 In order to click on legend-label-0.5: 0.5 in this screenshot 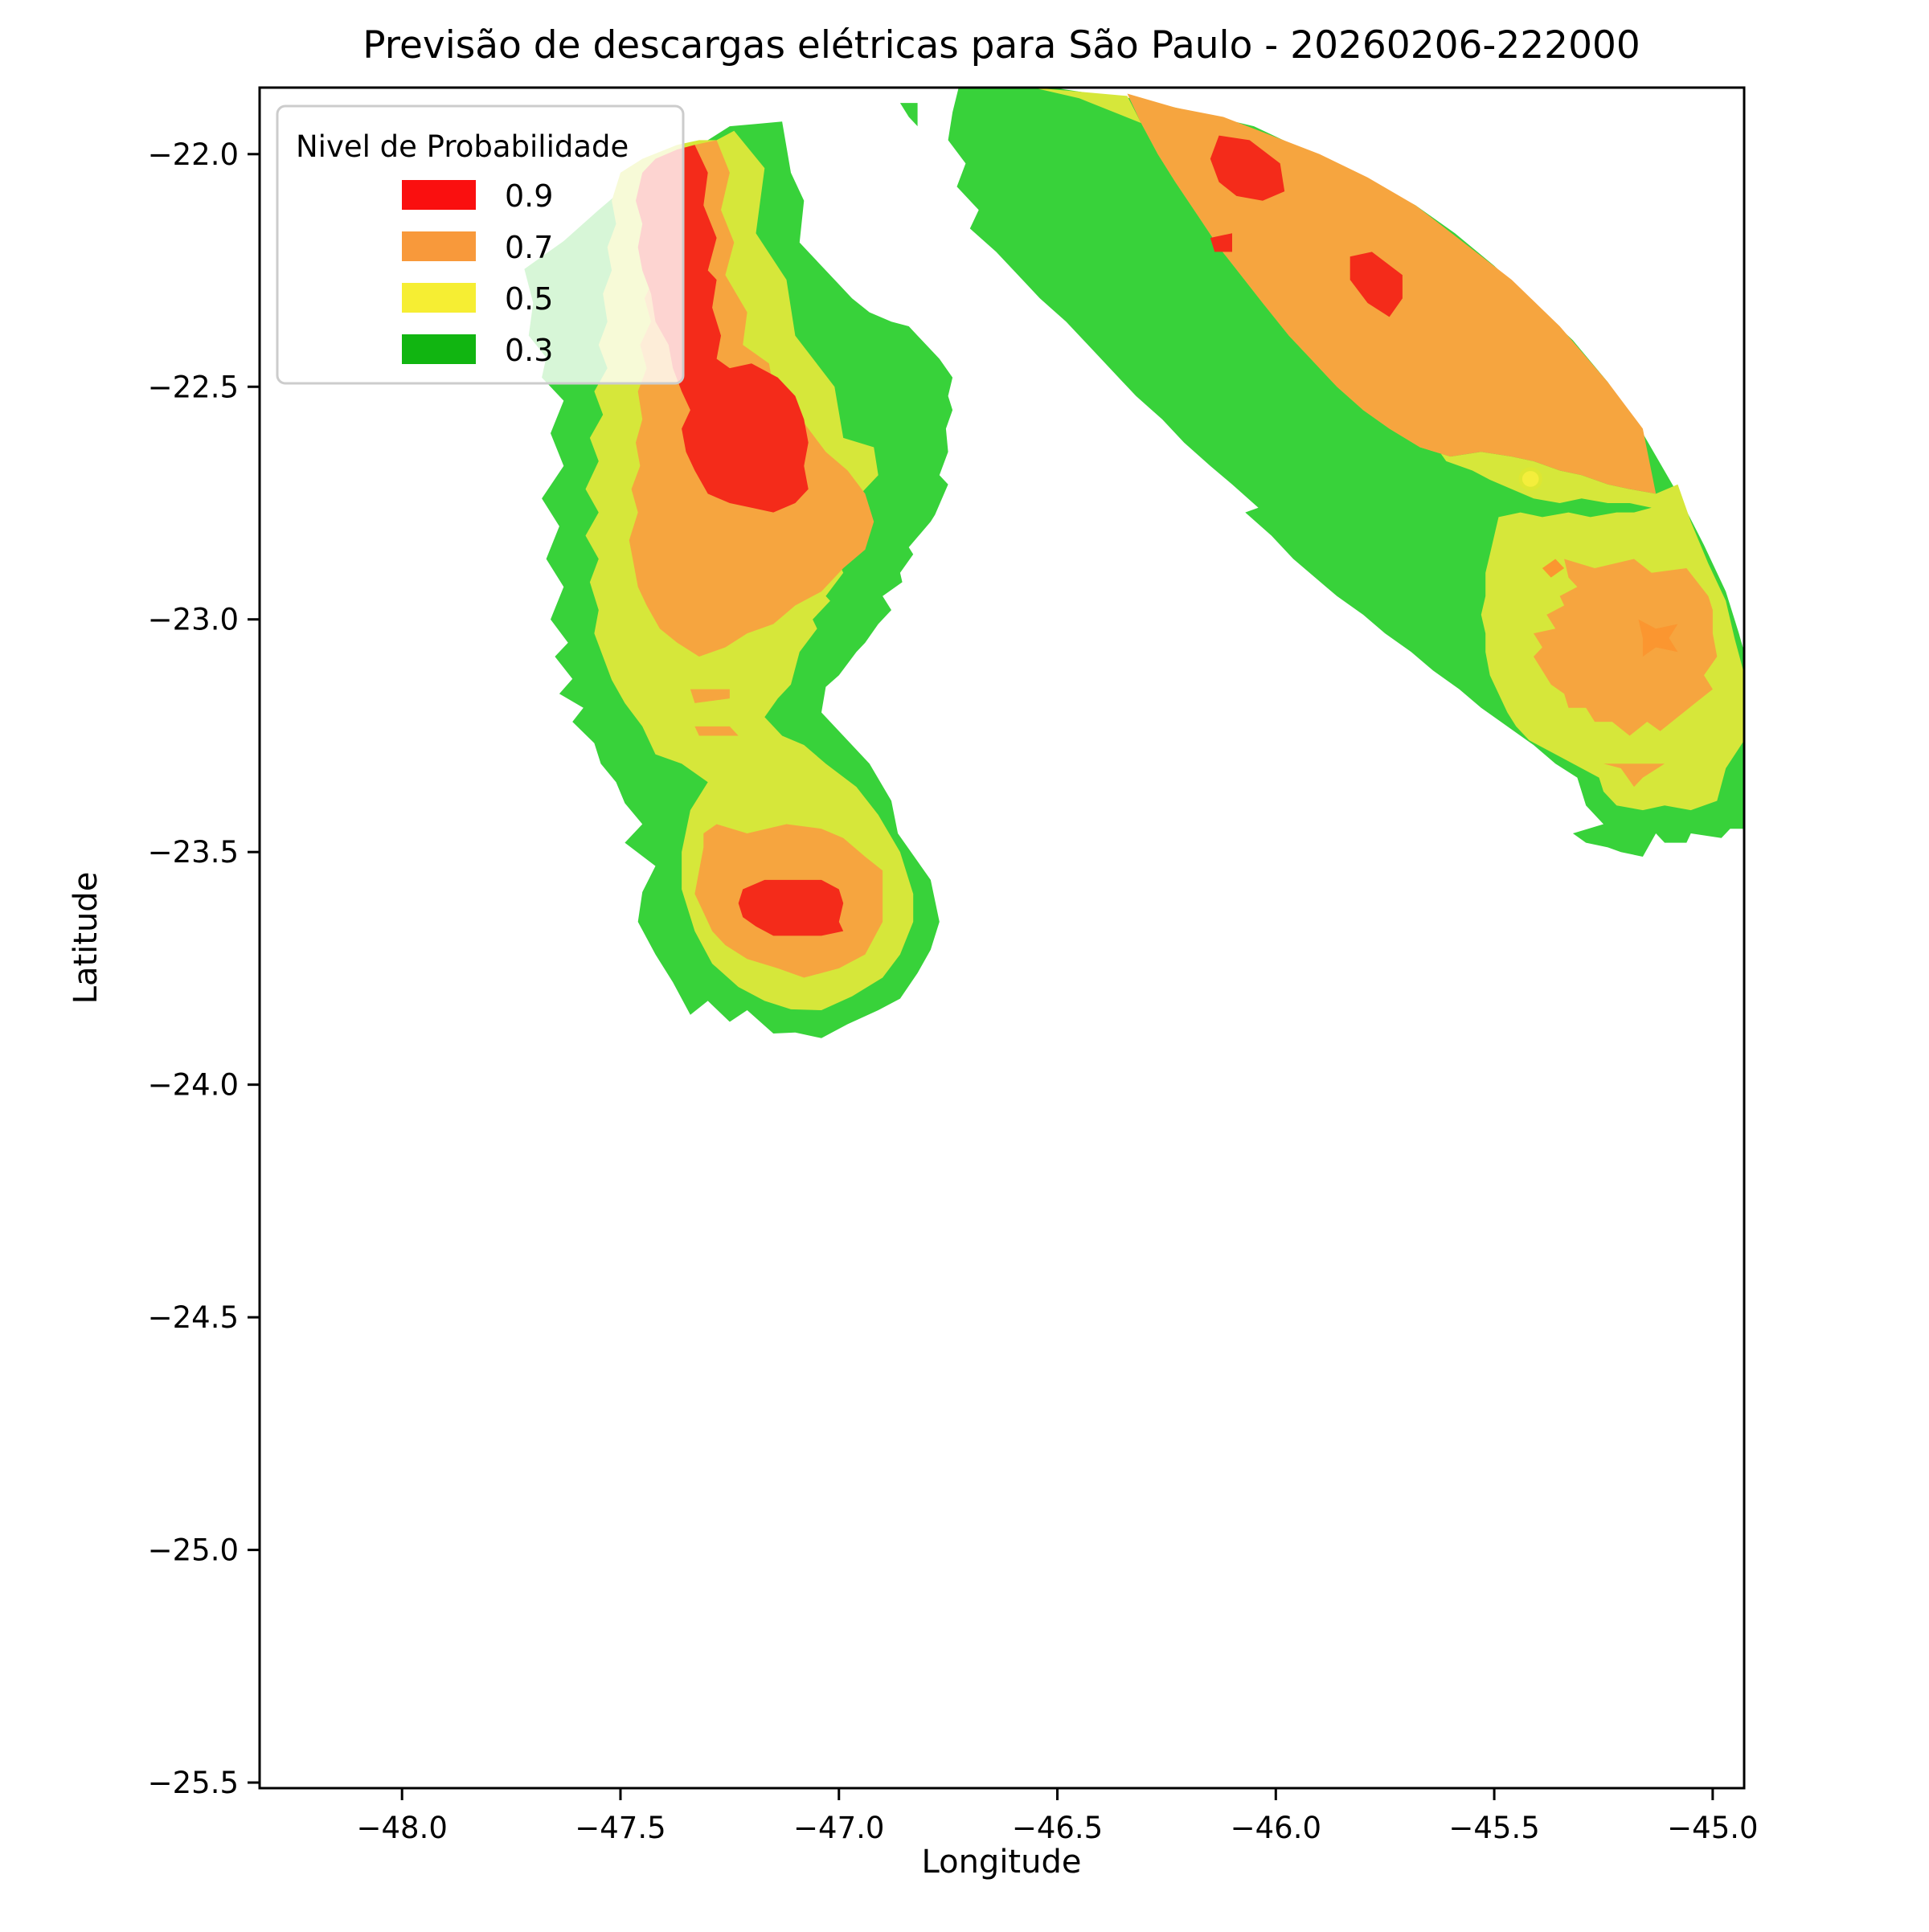, I will do `click(529, 299)`.